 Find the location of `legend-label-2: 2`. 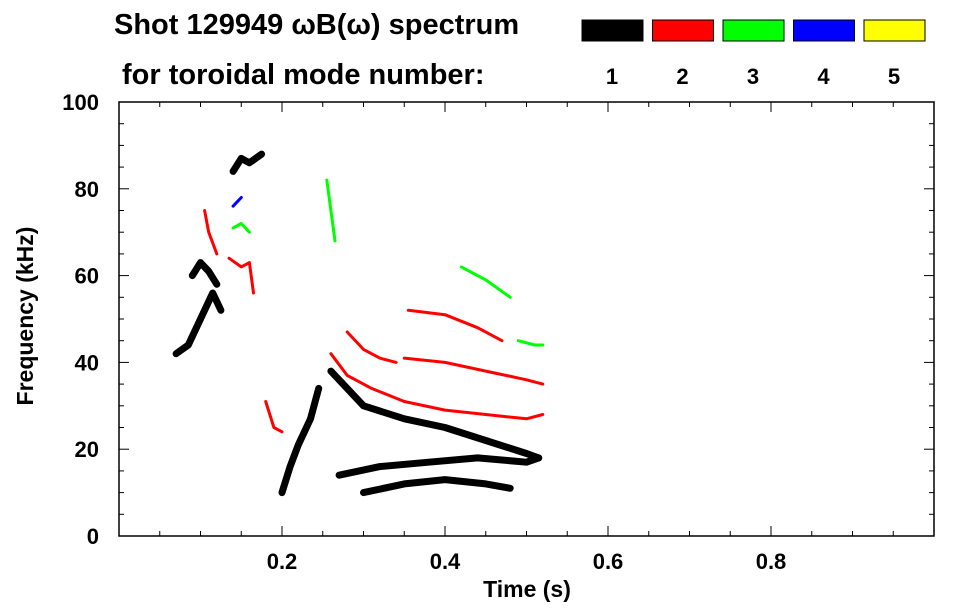

legend-label-2: 2 is located at coordinates (682, 76).